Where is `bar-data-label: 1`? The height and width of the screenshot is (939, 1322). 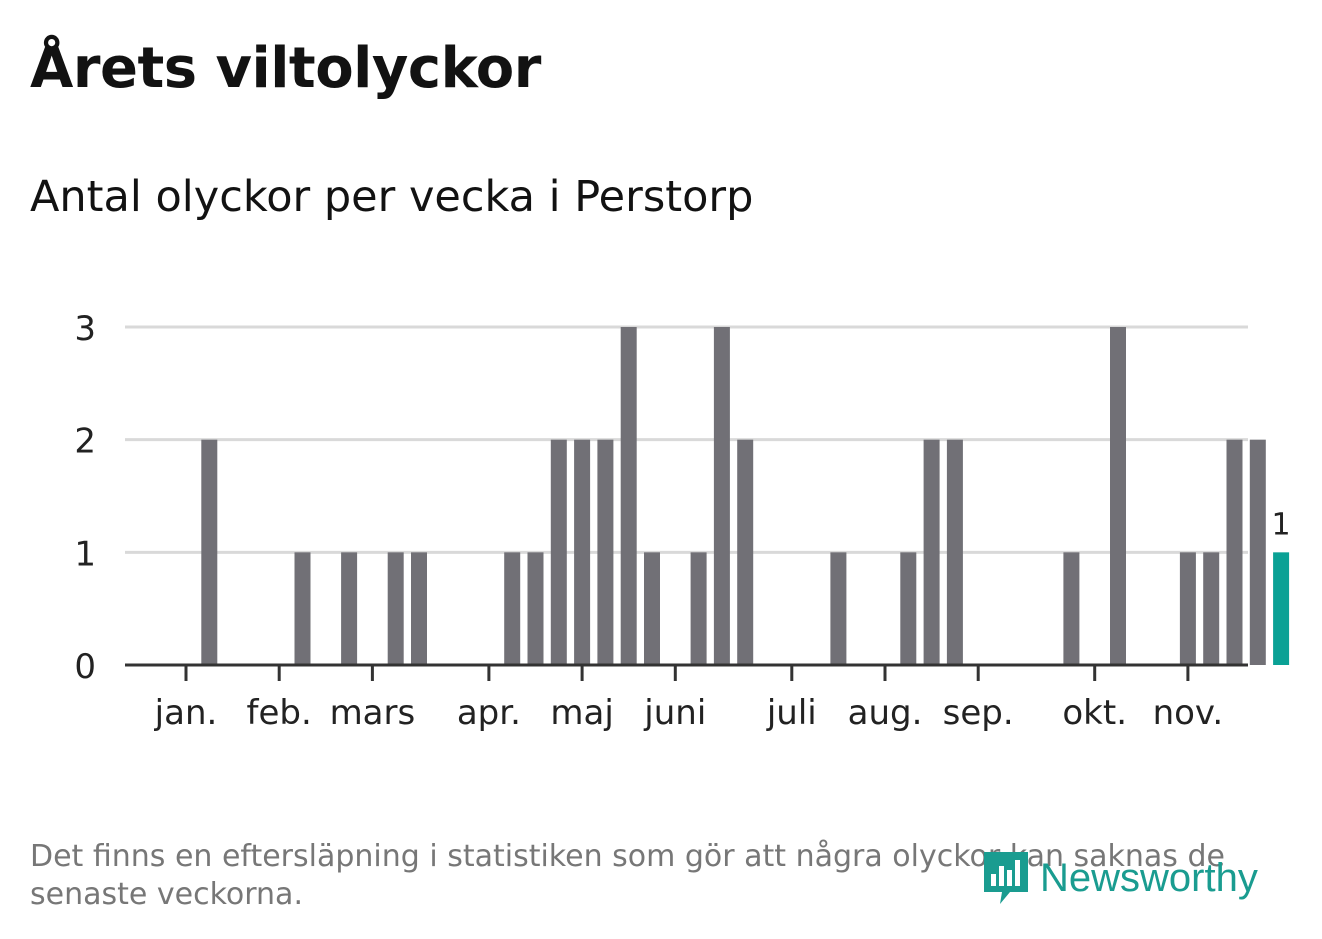
bar-data-label: 1 is located at coordinates (1281, 524).